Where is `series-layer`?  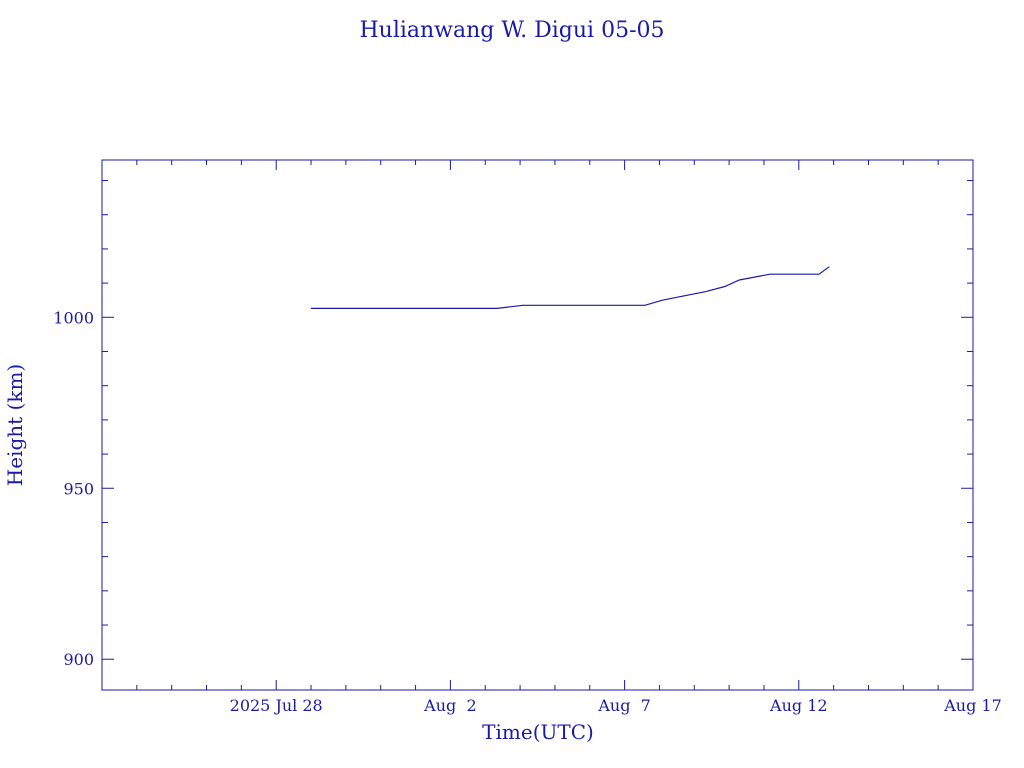 series-layer is located at coordinates (570, 287).